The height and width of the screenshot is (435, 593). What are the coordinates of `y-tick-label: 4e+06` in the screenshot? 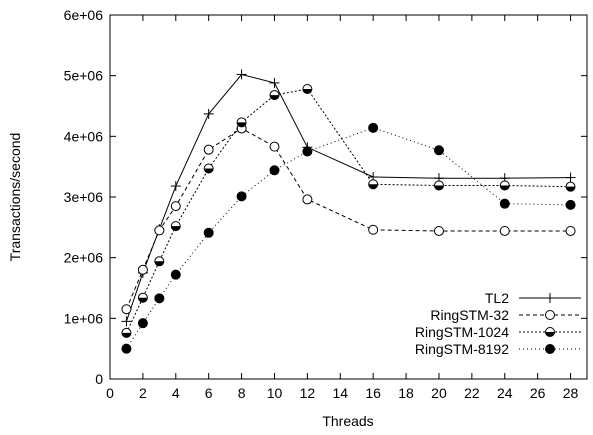 It's located at (84, 136).